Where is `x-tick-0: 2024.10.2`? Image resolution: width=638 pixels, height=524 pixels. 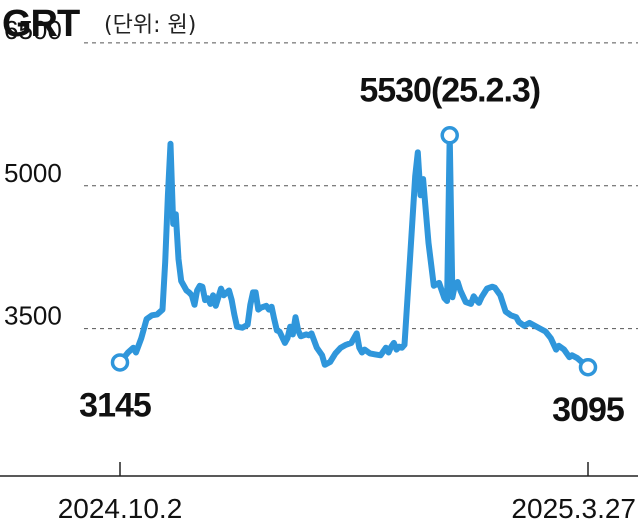
x-tick-0: 2024.10.2 is located at coordinates (120, 508).